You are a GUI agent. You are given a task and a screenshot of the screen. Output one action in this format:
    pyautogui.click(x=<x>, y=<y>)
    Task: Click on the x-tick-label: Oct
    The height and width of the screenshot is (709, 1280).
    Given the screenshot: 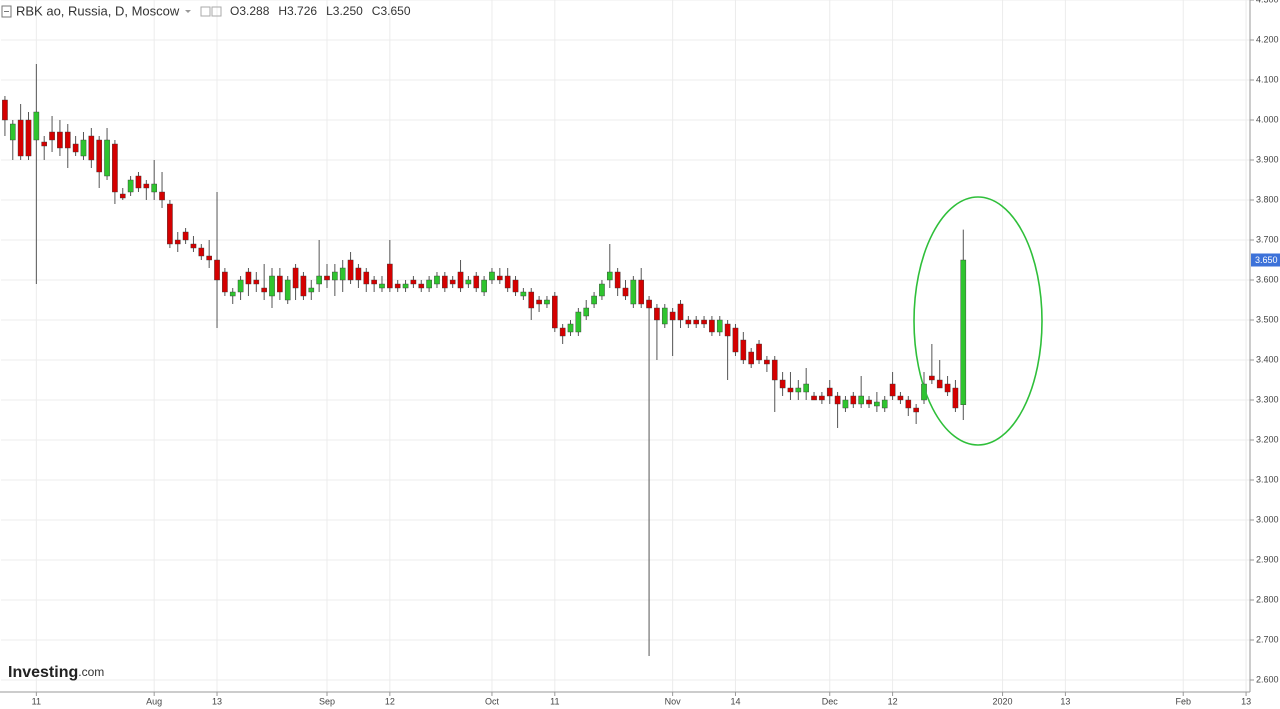 What is the action you would take?
    pyautogui.click(x=492, y=701)
    